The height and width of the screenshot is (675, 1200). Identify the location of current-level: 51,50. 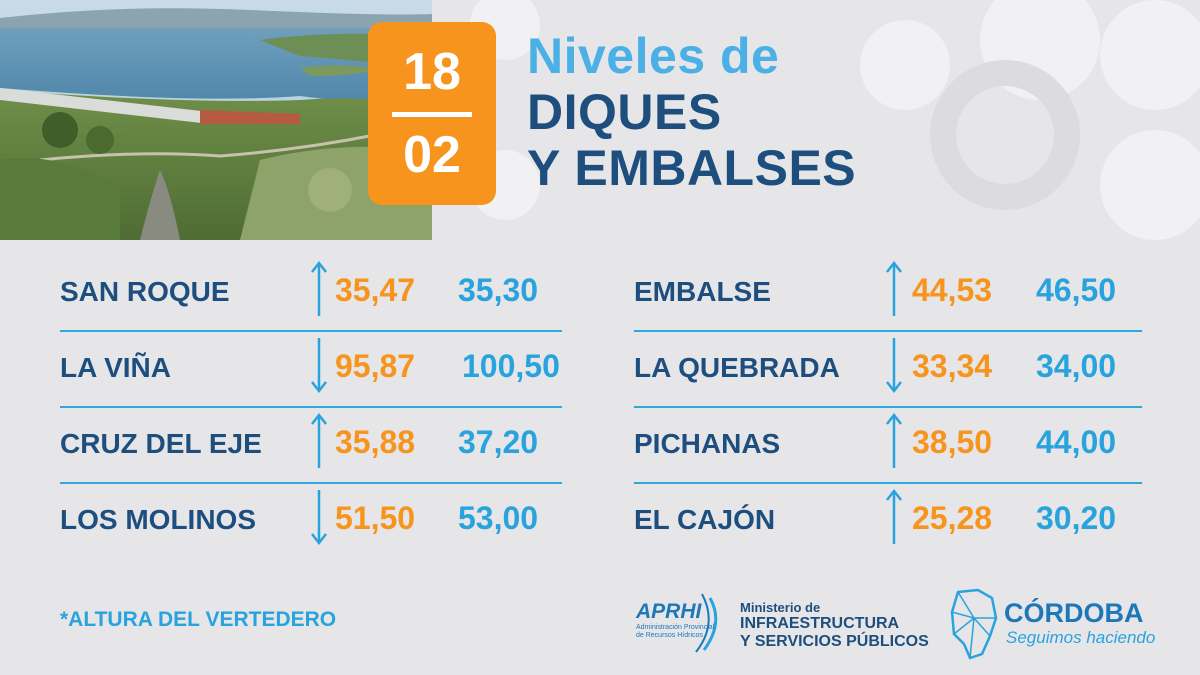
(375, 518).